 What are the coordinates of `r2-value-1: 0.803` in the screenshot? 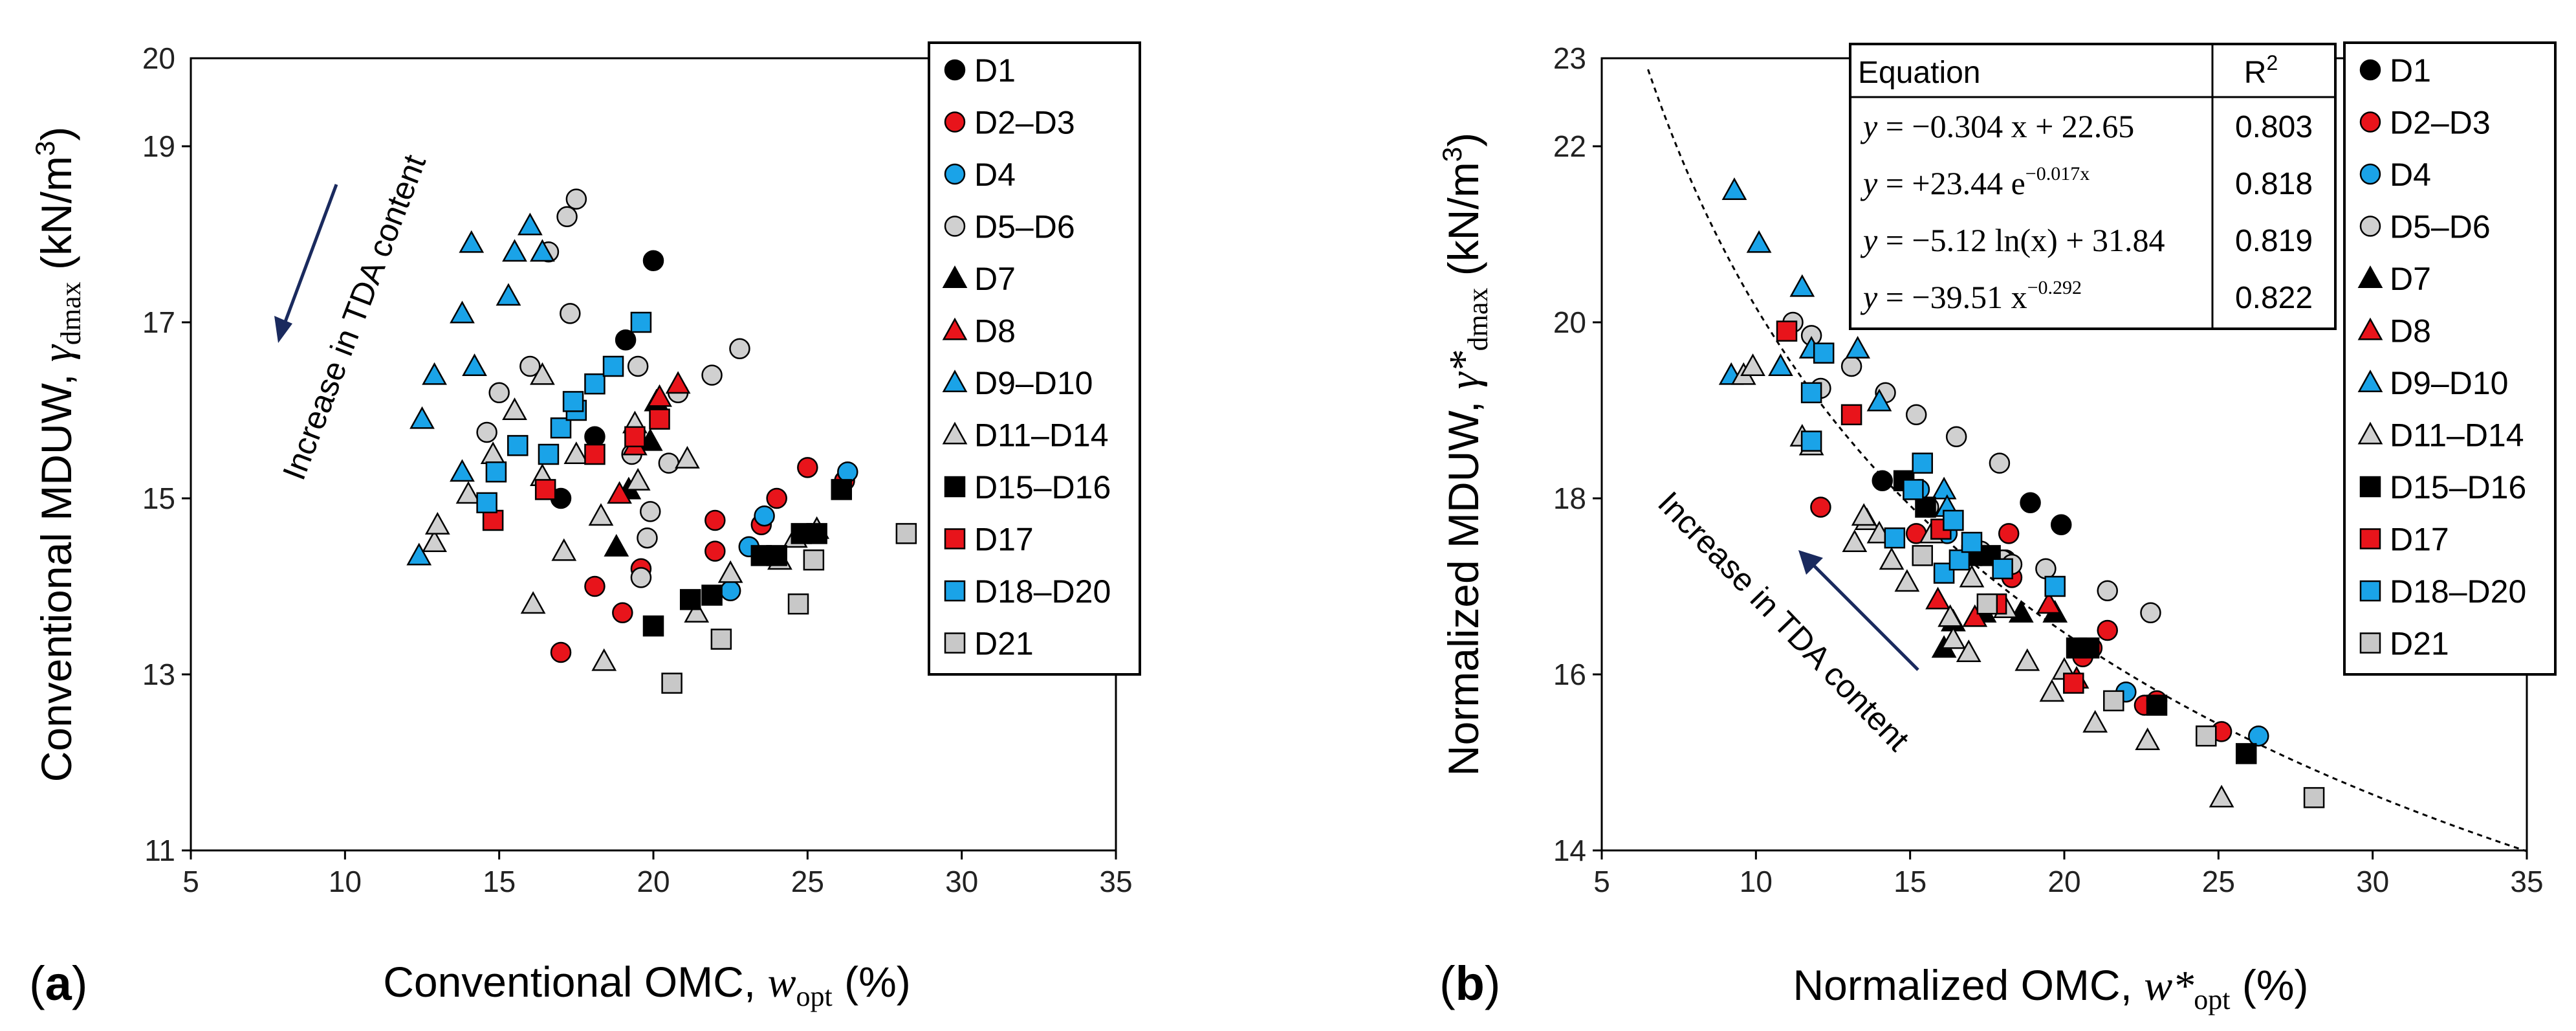 It's located at (2274, 127).